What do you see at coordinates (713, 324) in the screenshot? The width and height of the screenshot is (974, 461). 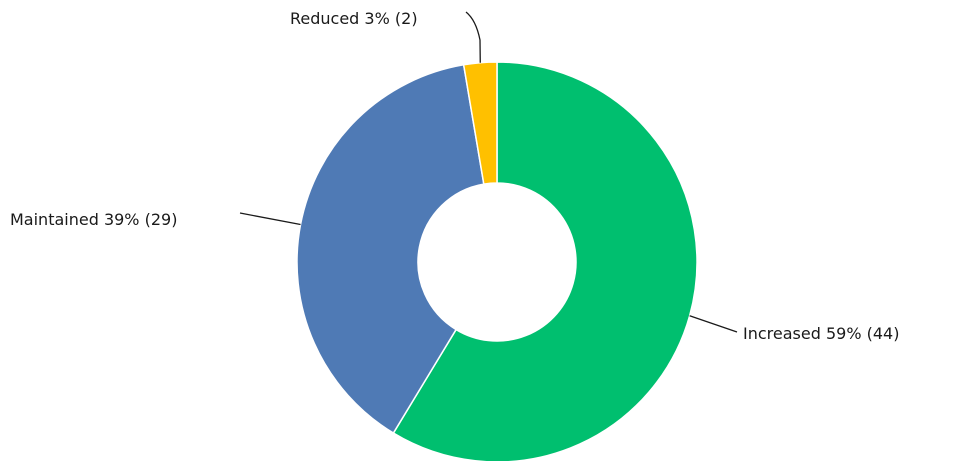 I see `leader-line-increased` at bounding box center [713, 324].